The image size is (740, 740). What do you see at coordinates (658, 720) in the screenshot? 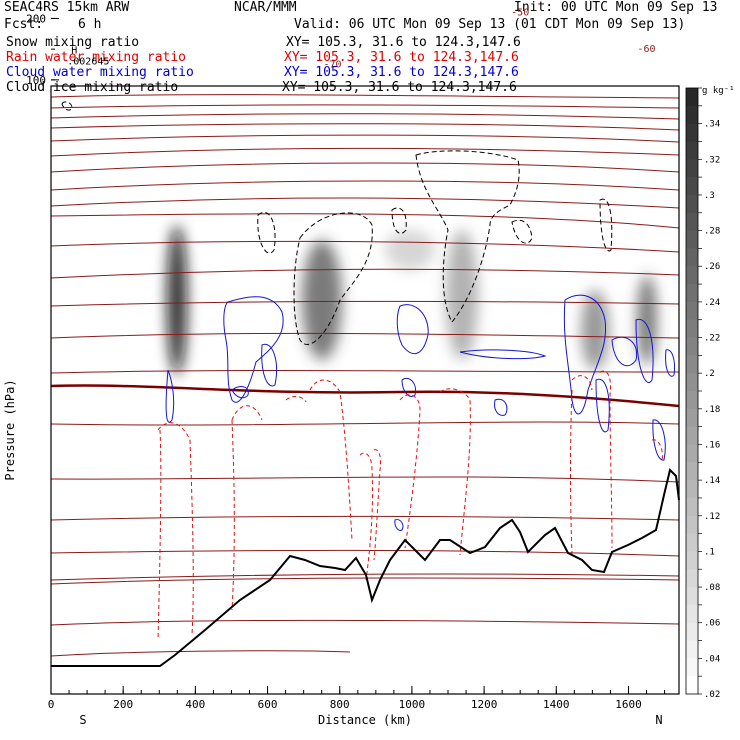
I see `endpoint-right: N` at bounding box center [658, 720].